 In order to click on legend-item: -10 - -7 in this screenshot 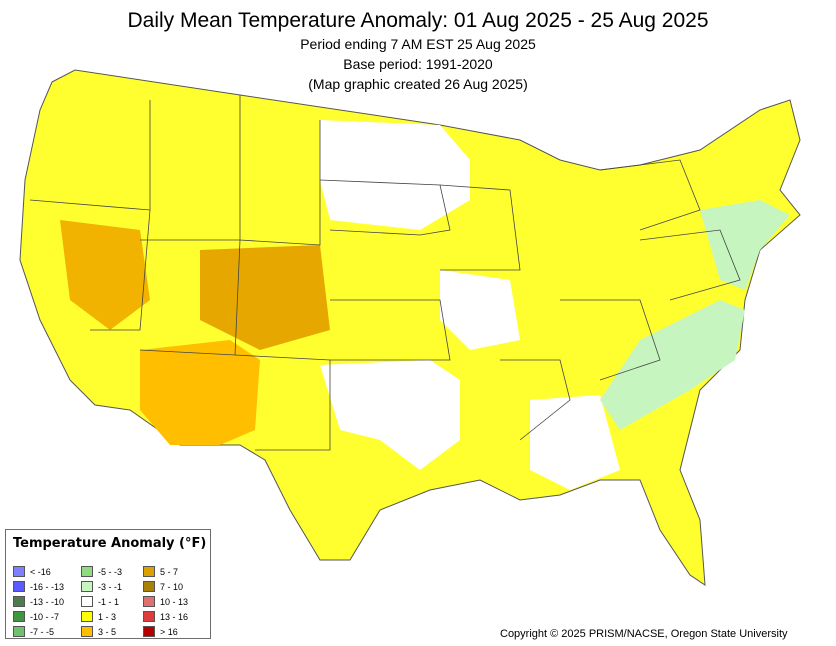, I will do `click(38, 616)`.